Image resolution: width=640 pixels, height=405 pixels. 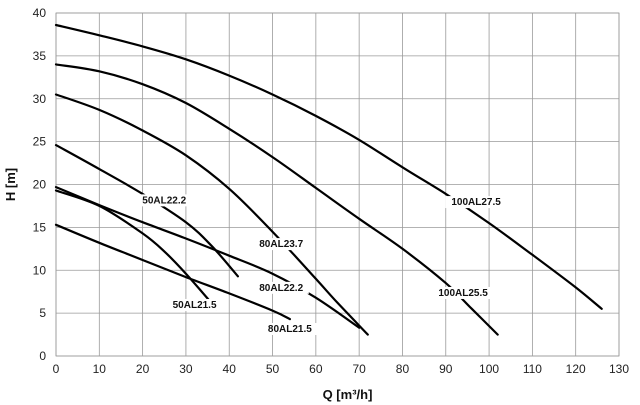 I want to click on y-tick-label: 25, so click(x=40, y=142).